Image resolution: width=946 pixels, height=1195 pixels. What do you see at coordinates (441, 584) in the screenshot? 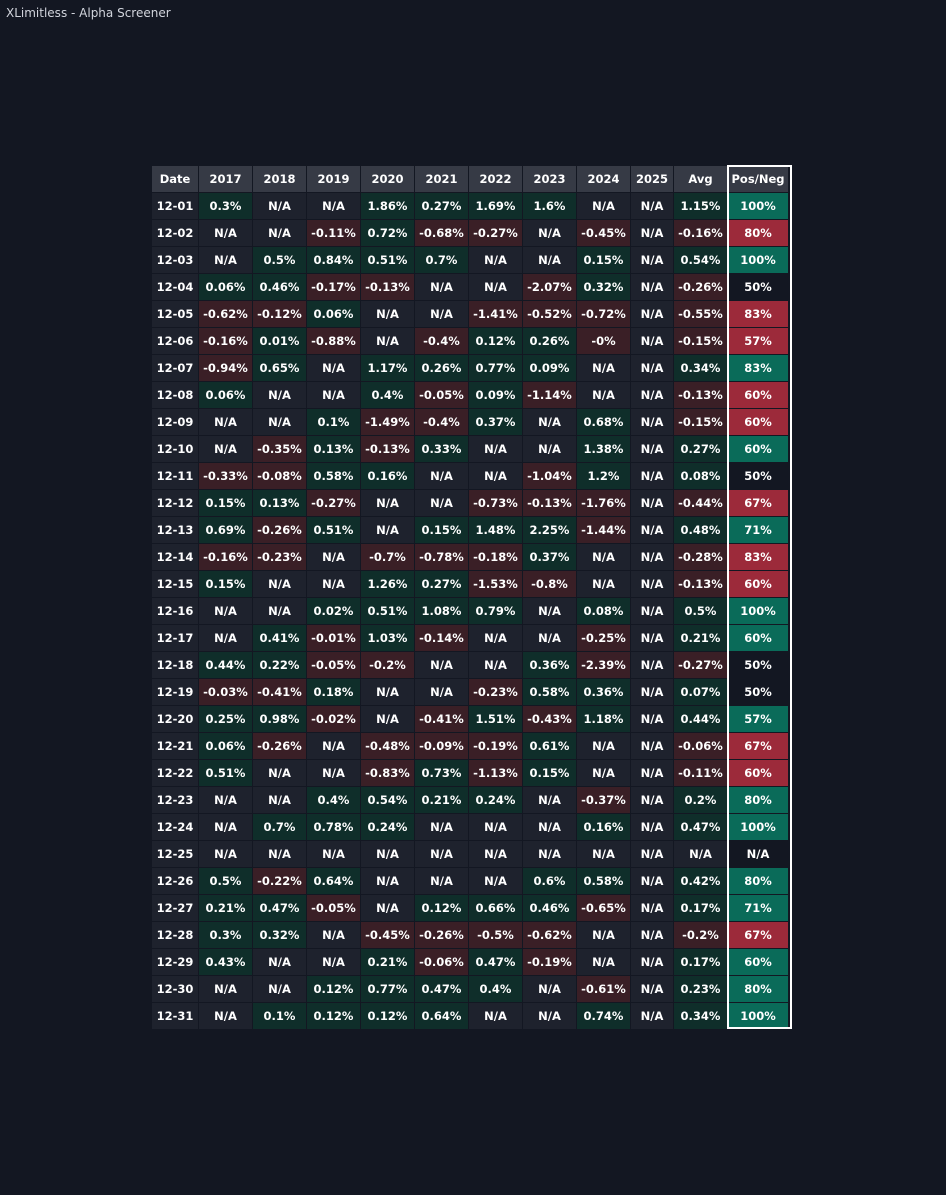
I see `return-cell: 0.27%` at bounding box center [441, 584].